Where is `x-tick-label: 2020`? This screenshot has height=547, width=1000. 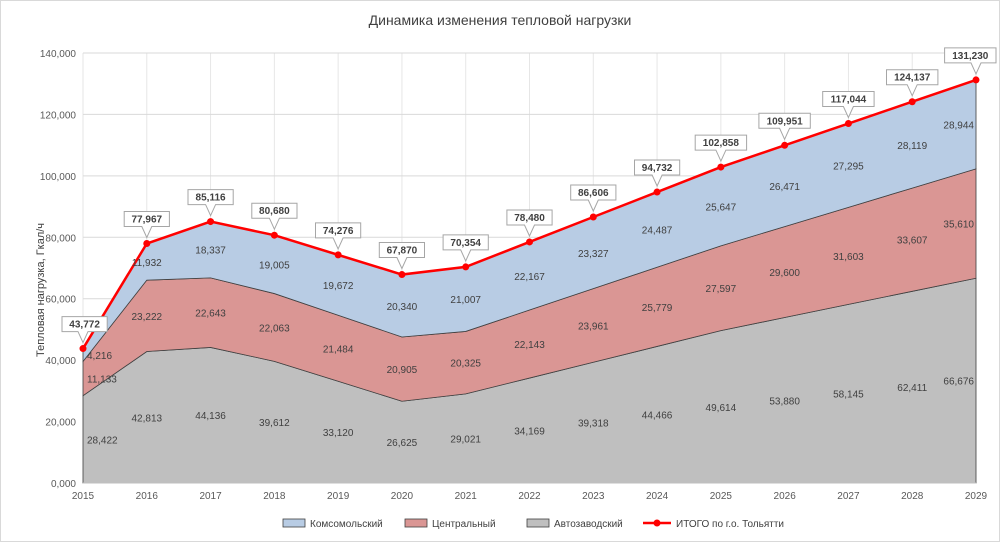 x-tick-label: 2020 is located at coordinates (402, 496).